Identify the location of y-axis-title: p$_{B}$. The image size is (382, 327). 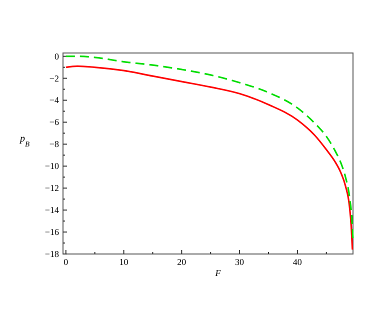
(24, 141).